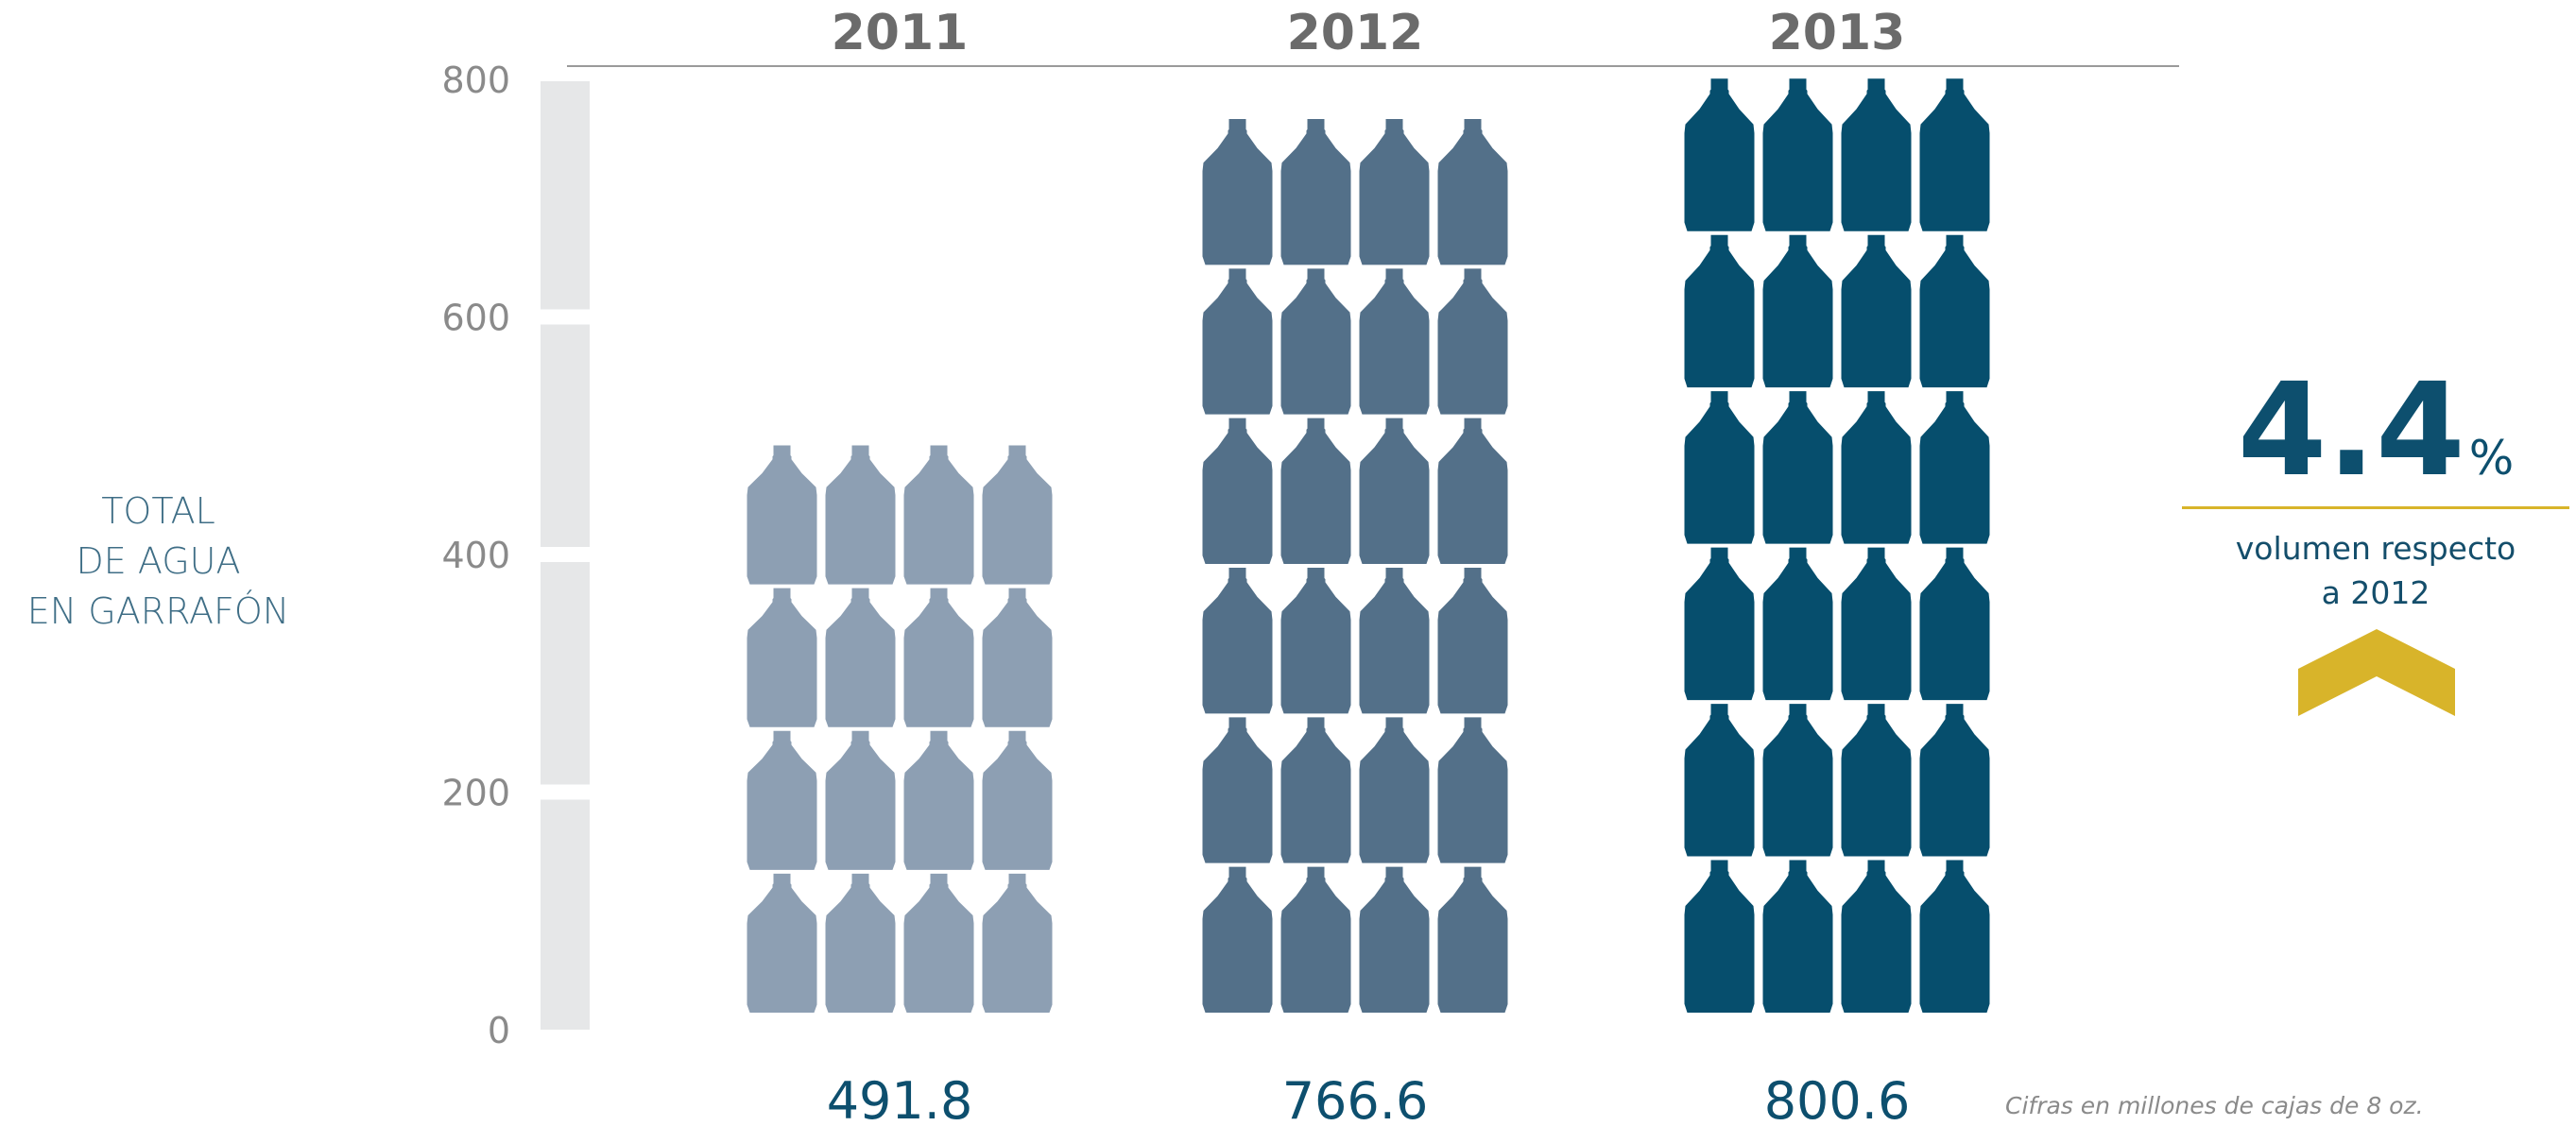 The image size is (2576, 1126). I want to click on y-axis-label-line-3: EN GARRAFÓN, so click(158, 611).